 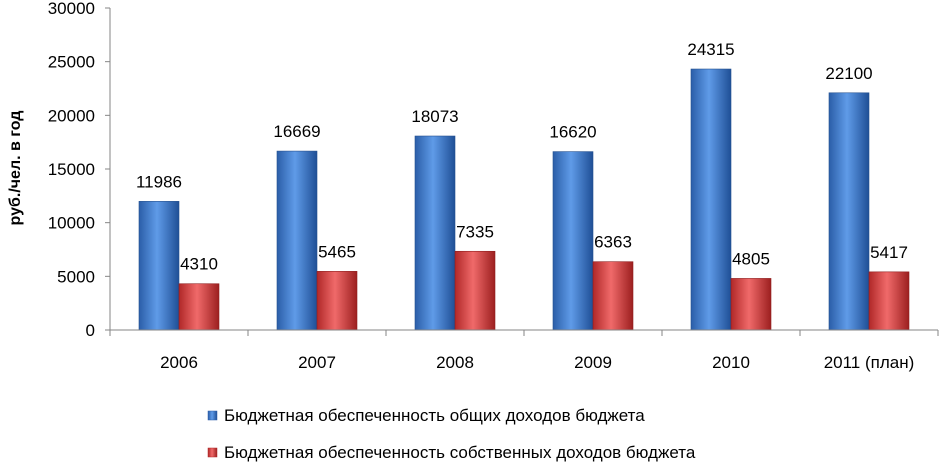 I want to click on y-tick-label: 25000, so click(x=71, y=62).